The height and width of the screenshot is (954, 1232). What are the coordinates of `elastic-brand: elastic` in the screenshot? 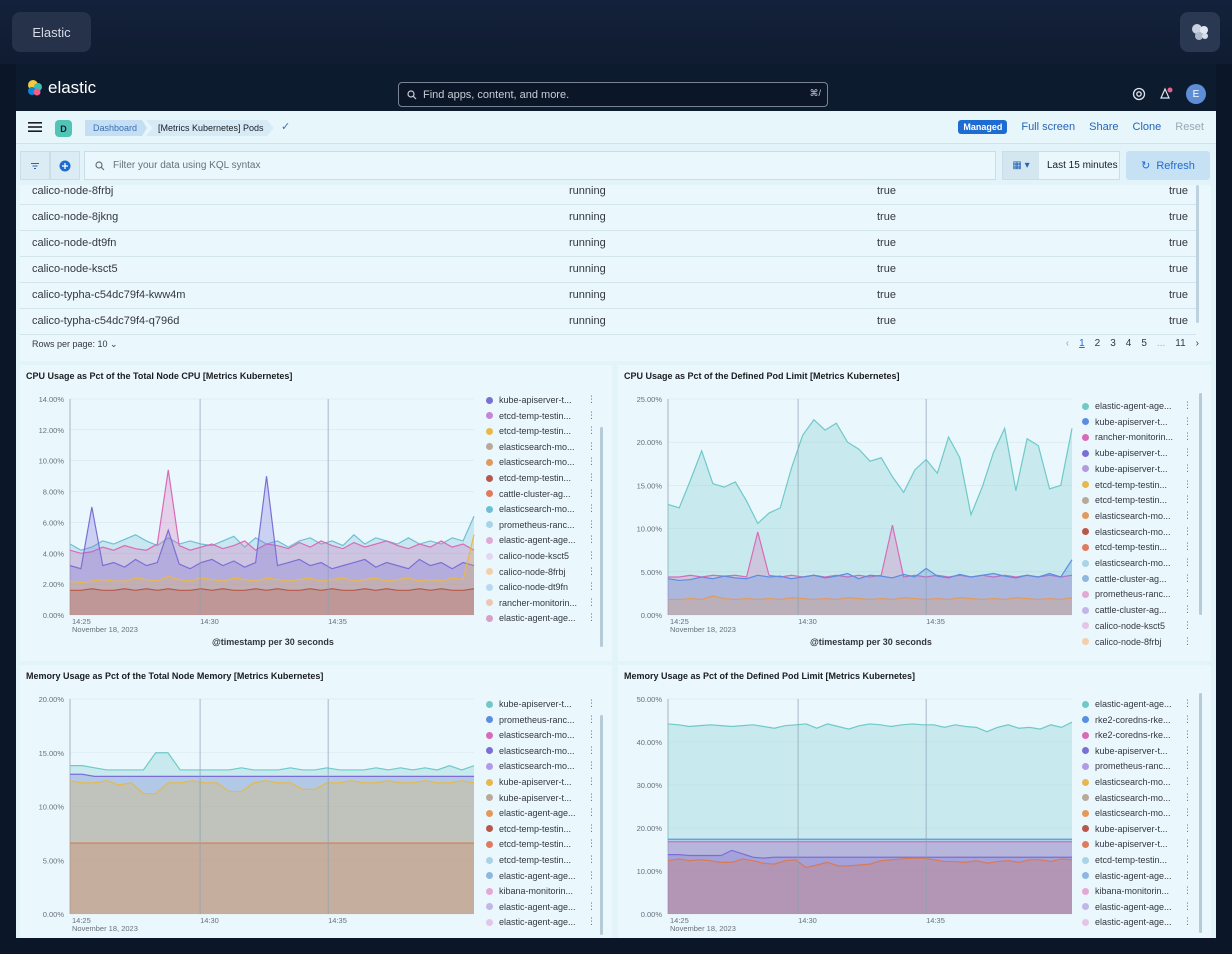 It's located at (61, 88).